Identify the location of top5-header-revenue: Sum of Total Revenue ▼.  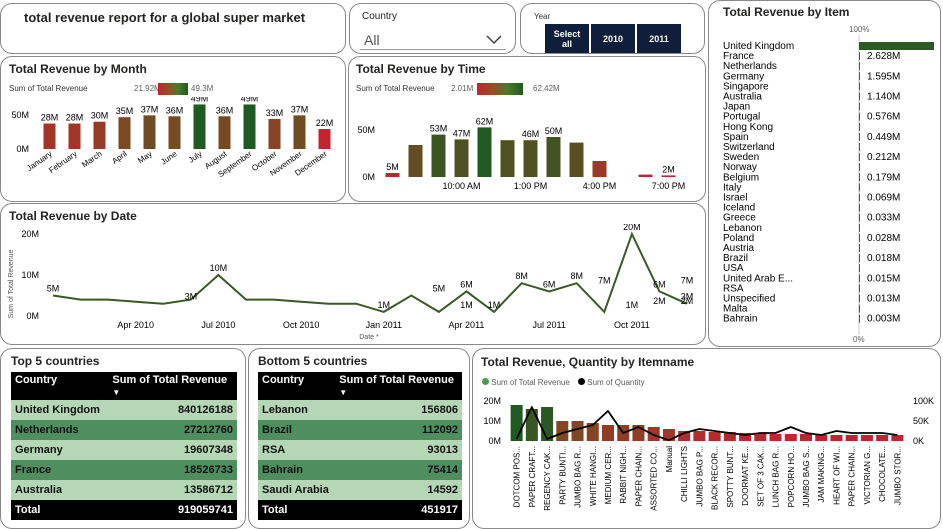
(172, 386).